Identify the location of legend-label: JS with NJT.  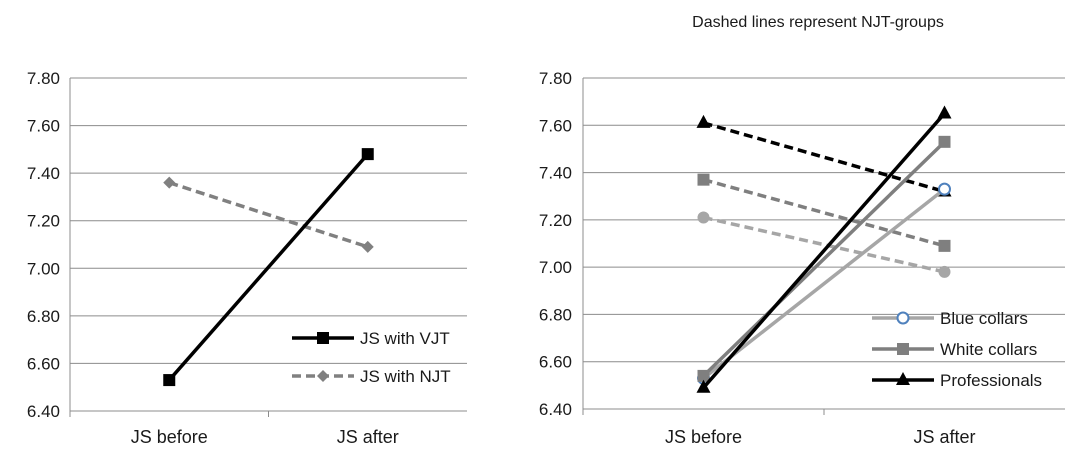
(405, 376).